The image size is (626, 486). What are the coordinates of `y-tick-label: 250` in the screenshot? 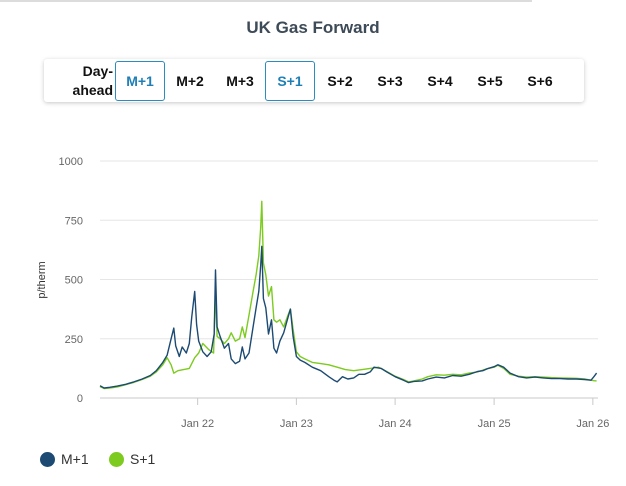 It's located at (74, 340).